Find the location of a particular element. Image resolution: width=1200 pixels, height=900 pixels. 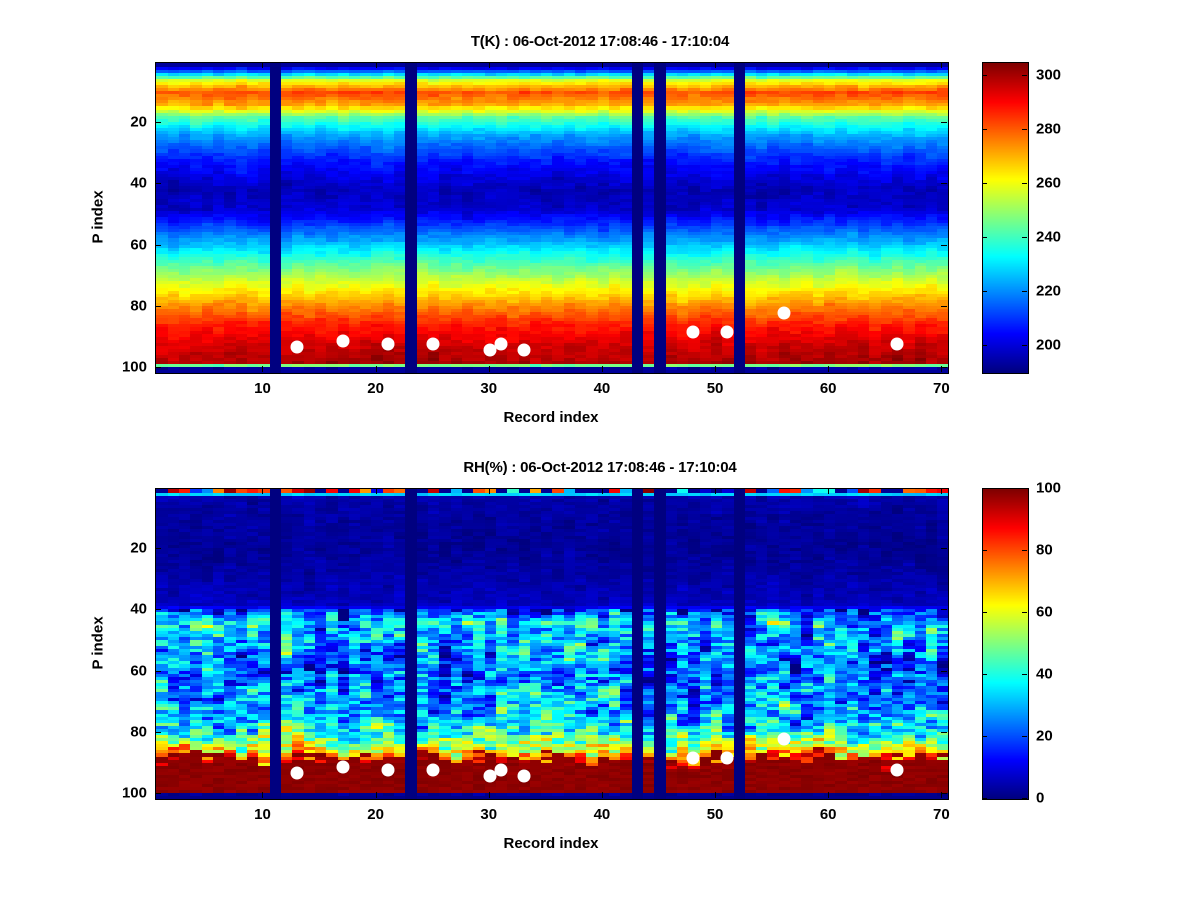

humidity-panel-title: RH(%) : 06-Oct-2012 17:08:46 - 17:10:04 is located at coordinates (600, 467).